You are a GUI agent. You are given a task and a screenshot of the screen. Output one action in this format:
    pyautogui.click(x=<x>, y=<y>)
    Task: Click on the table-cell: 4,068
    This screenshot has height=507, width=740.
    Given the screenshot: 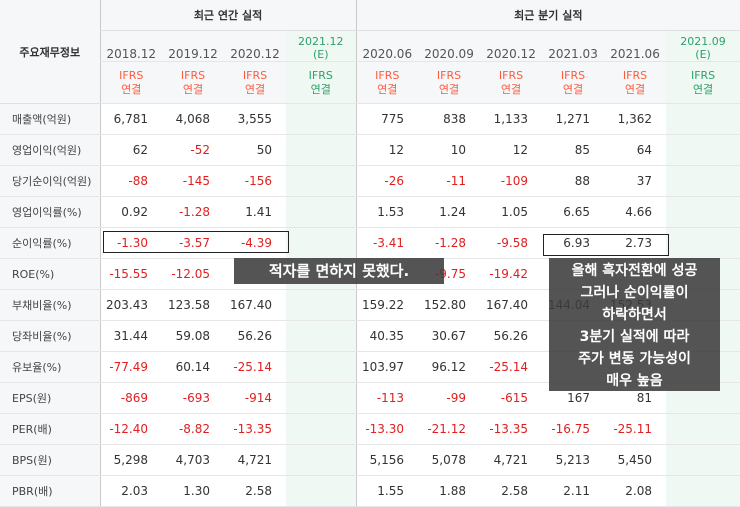 What is the action you would take?
    pyautogui.click(x=193, y=119)
    